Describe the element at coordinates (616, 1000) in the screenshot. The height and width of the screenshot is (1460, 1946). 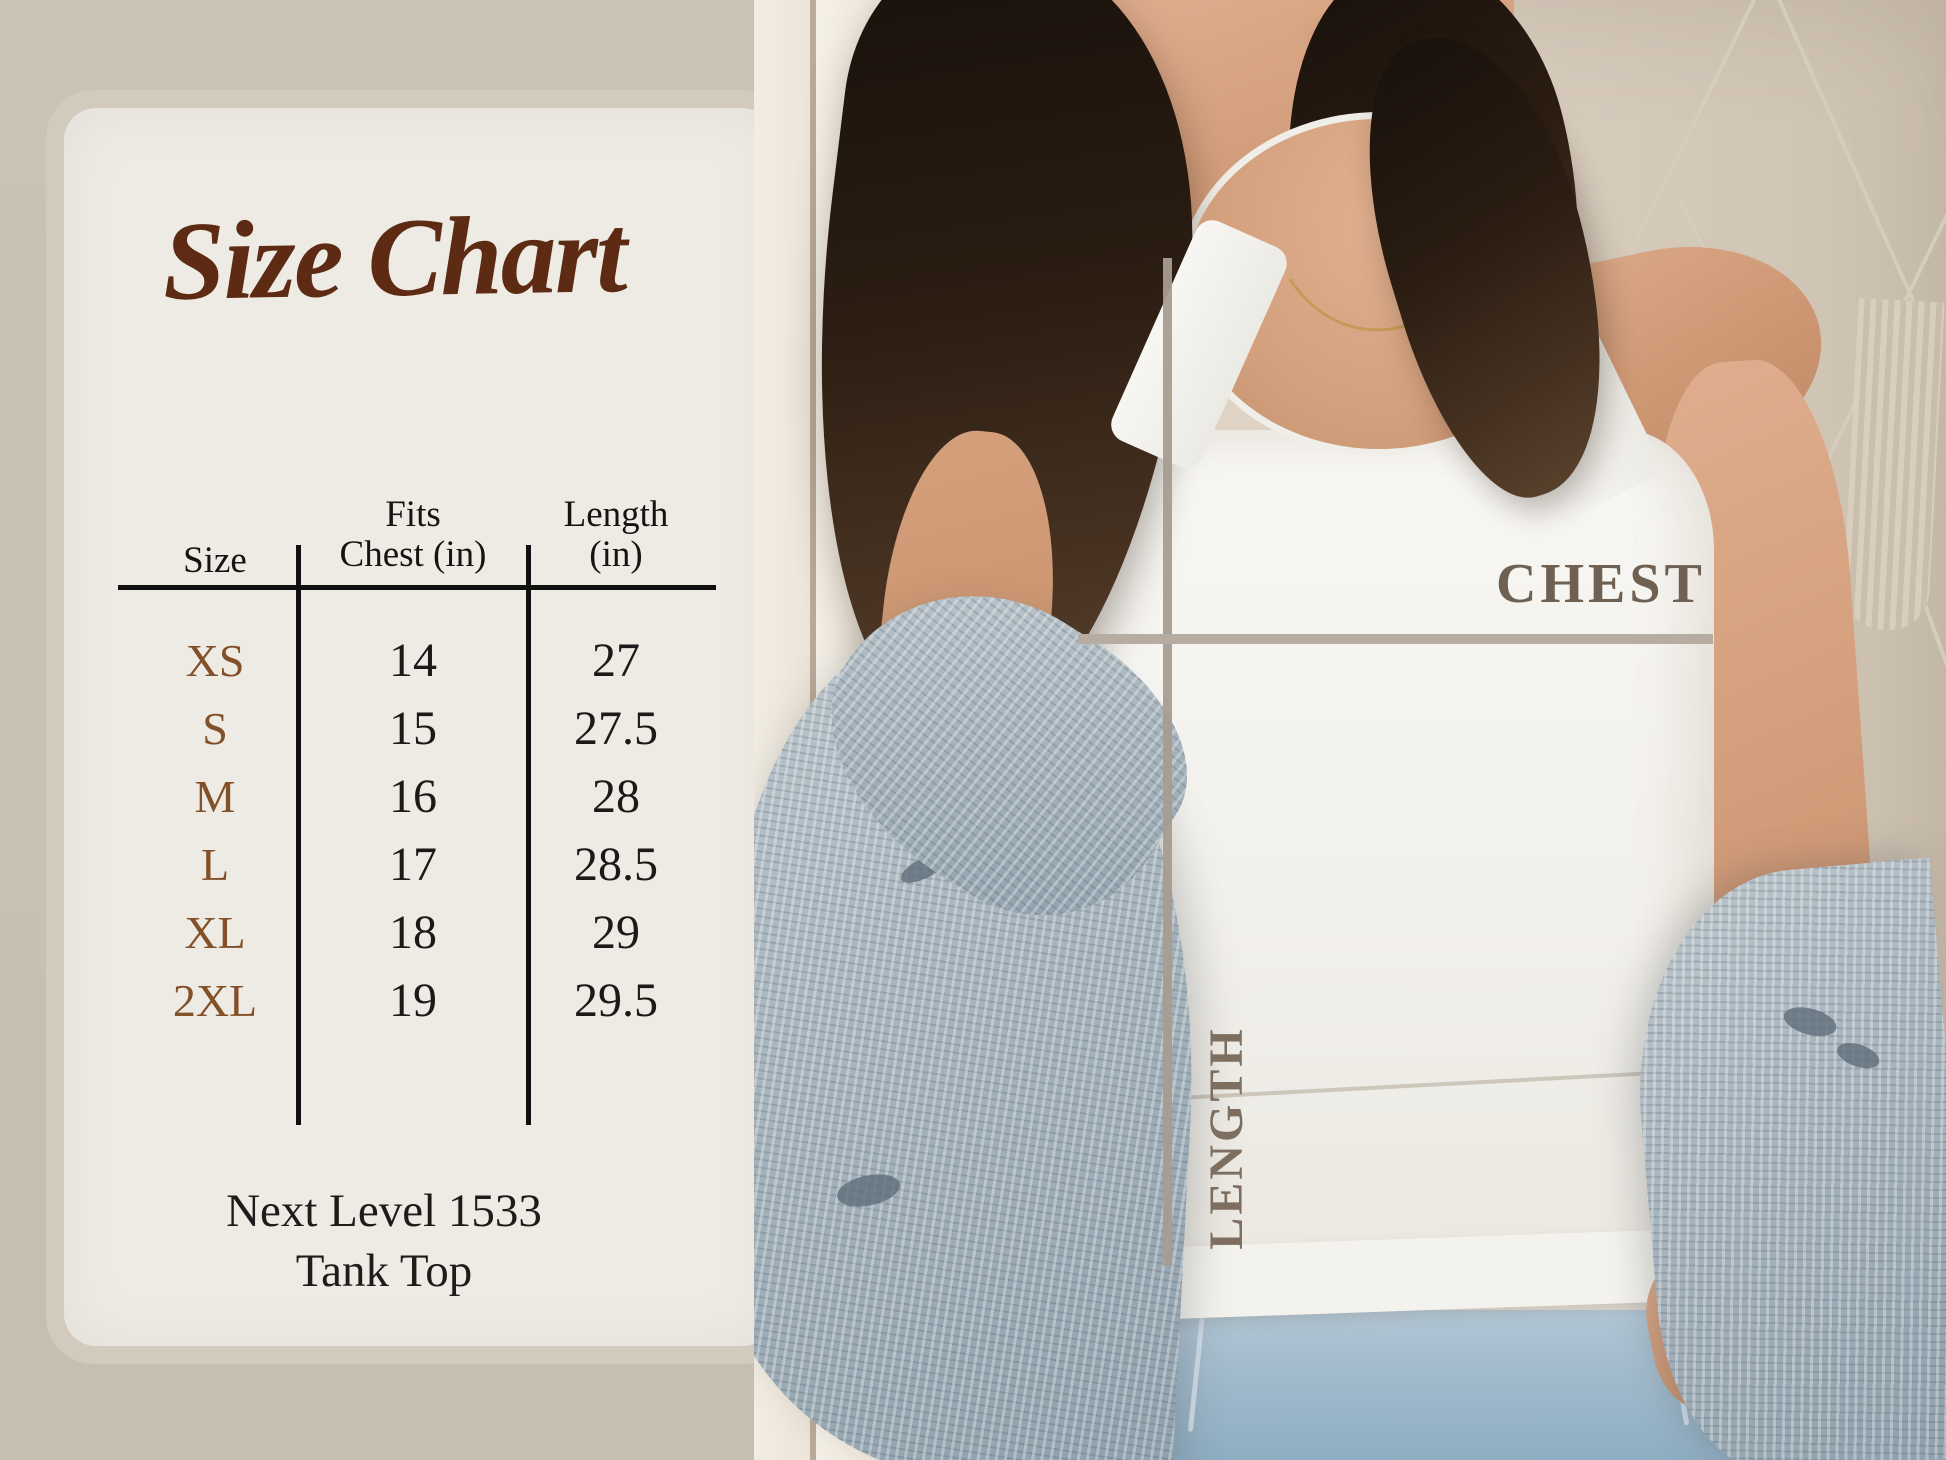
I see `length-cell: 29.5` at that location.